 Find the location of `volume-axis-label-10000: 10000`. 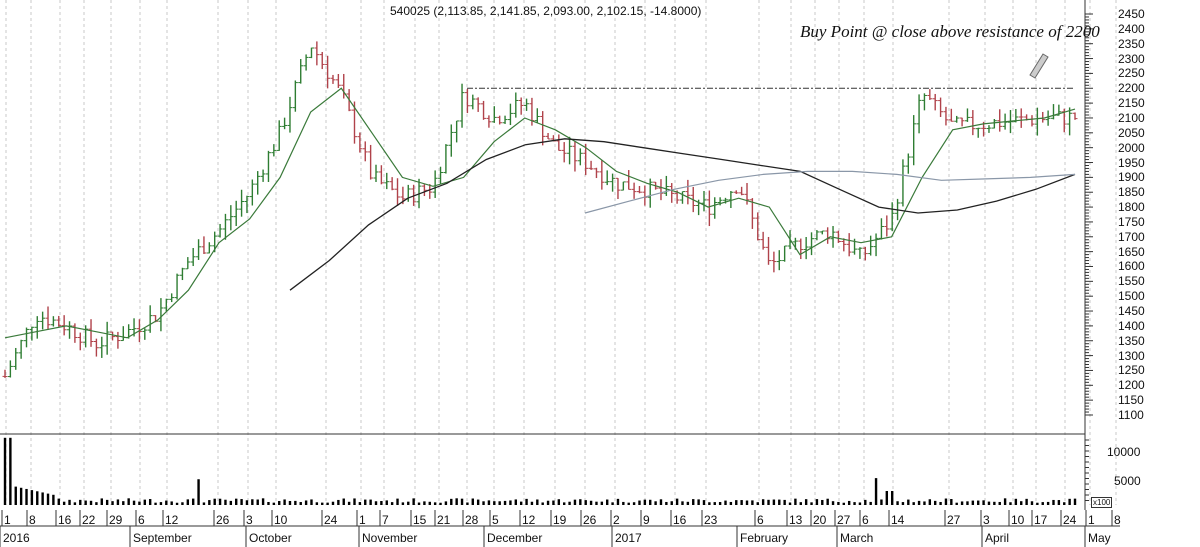

volume-axis-label-10000: 10000 is located at coordinates (1124, 452).